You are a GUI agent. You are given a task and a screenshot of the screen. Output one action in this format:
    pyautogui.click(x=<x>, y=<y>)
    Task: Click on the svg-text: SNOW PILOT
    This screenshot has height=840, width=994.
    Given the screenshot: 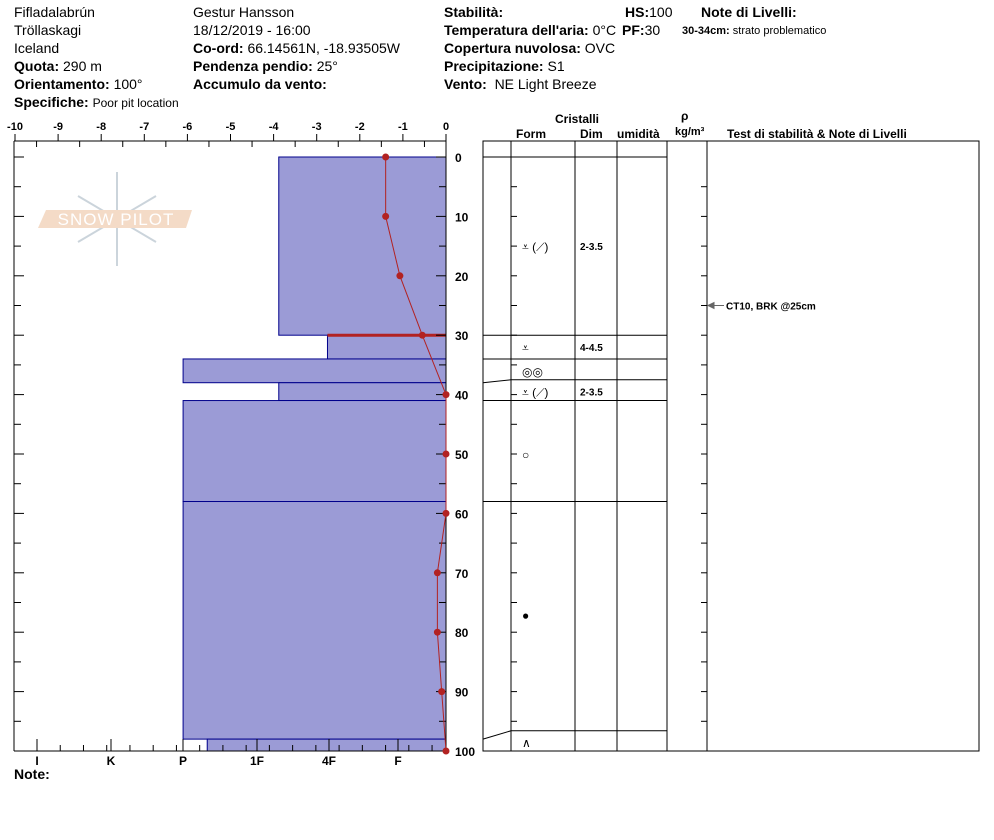 What is the action you would take?
    pyautogui.click(x=116, y=219)
    